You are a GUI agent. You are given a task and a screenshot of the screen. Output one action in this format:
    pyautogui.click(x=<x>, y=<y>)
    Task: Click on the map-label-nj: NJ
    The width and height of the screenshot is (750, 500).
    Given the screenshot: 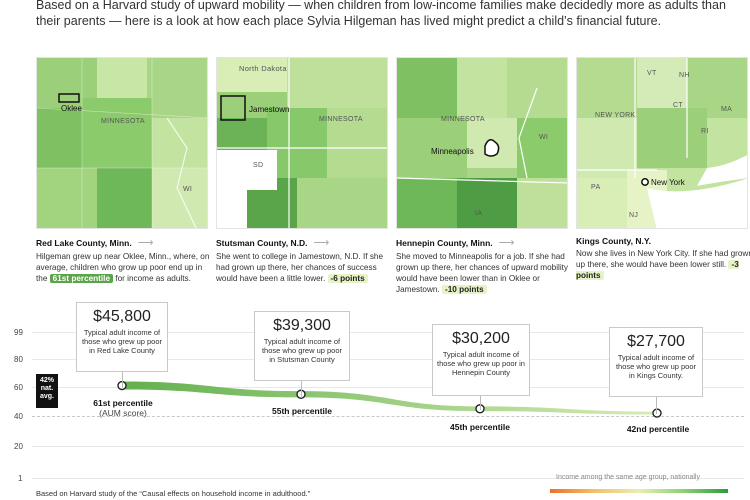 What is the action you would take?
    pyautogui.click(x=634, y=215)
    